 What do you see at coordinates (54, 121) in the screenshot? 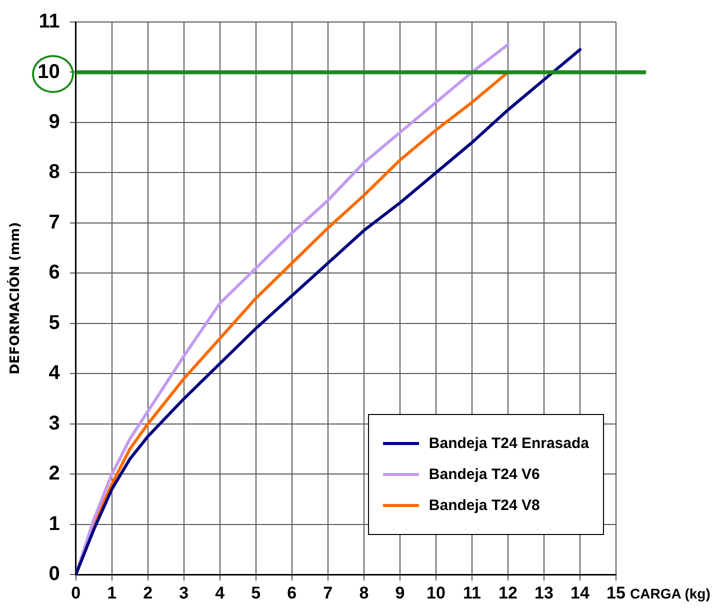
I see `y-tick-label: 9` at bounding box center [54, 121].